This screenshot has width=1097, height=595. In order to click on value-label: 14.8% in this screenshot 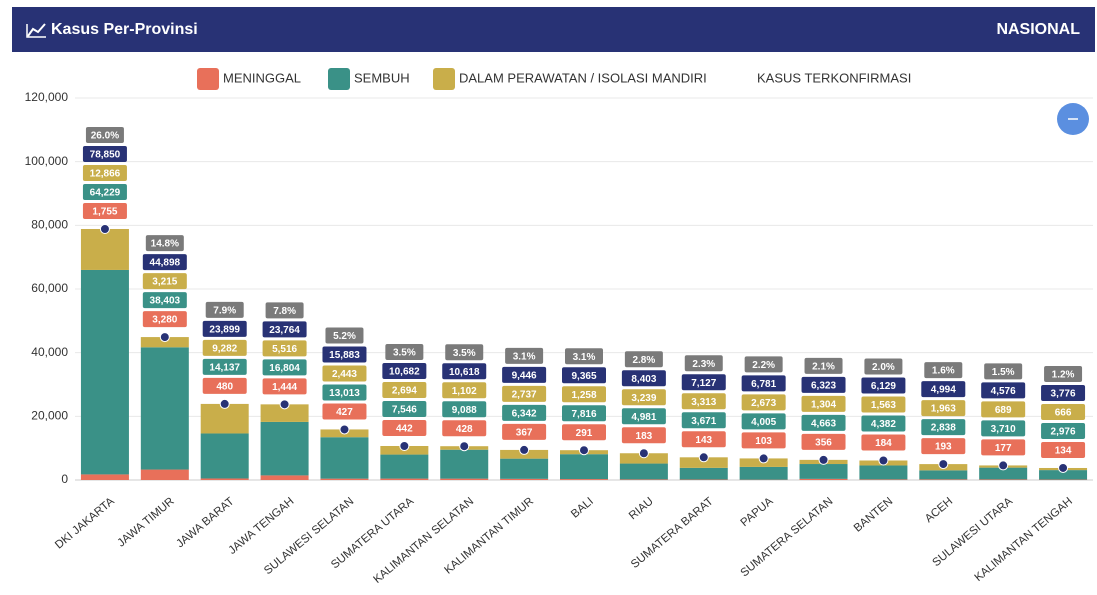, I will do `click(165, 244)`.